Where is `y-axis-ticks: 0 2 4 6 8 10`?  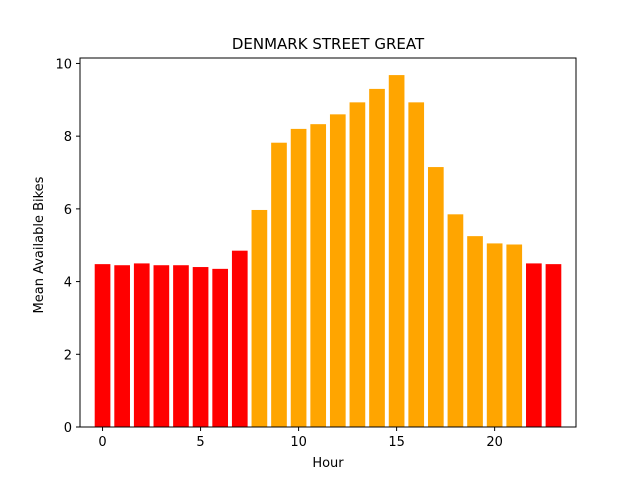
y-axis-ticks: 0 2 4 6 8 10 is located at coordinates (67, 246).